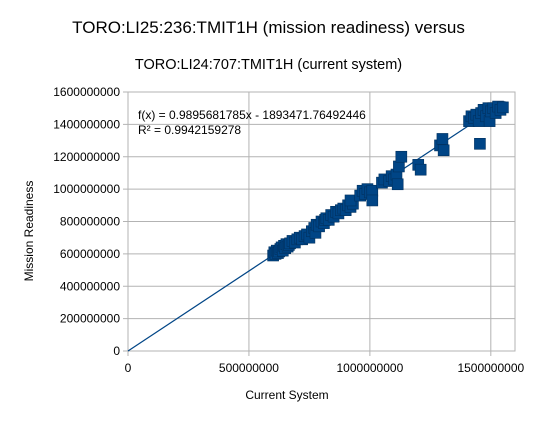 Image resolution: width=537 pixels, height=421 pixels. What do you see at coordinates (370, 368) in the screenshot?
I see `x-tick-label: 1000000000` at bounding box center [370, 368].